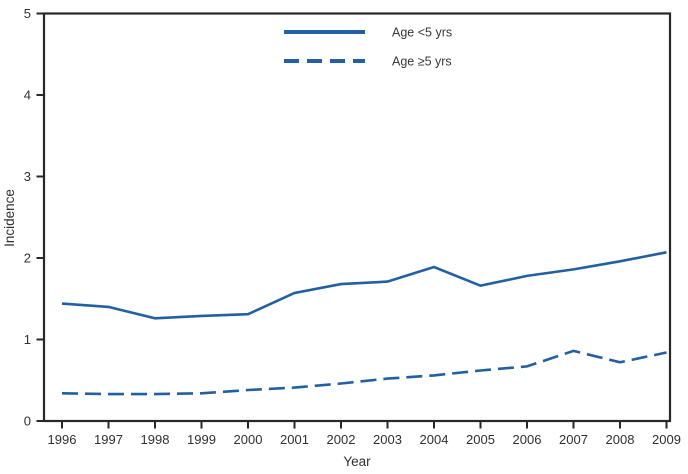 Image resolution: width=688 pixels, height=474 pixels. What do you see at coordinates (341, 439) in the screenshot?
I see `x-tick-label: 2002` at bounding box center [341, 439].